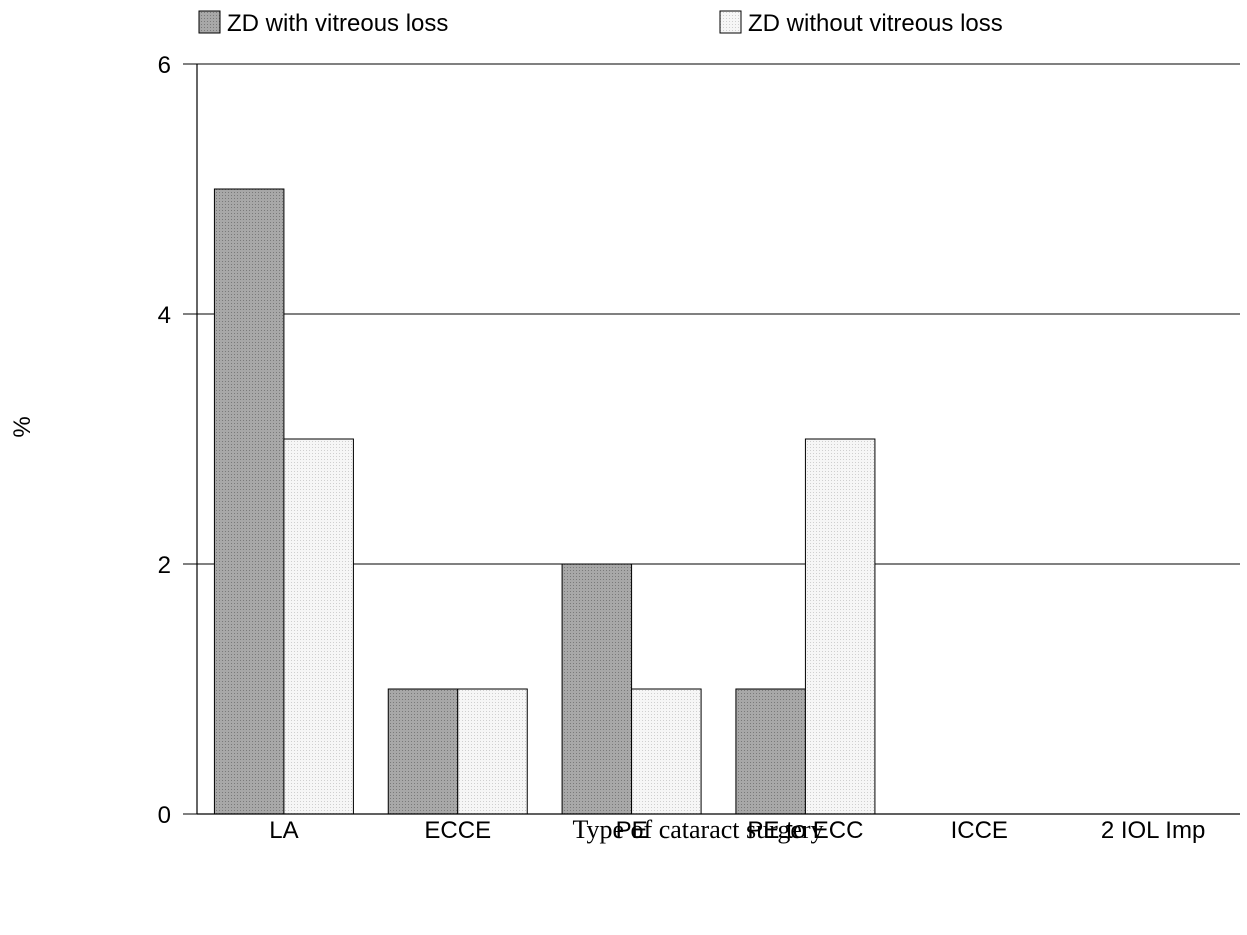 This screenshot has height=935, width=1247. Describe the element at coordinates (875, 23) in the screenshot. I see `legend-label-series-2: ZD without vitreous loss` at that location.